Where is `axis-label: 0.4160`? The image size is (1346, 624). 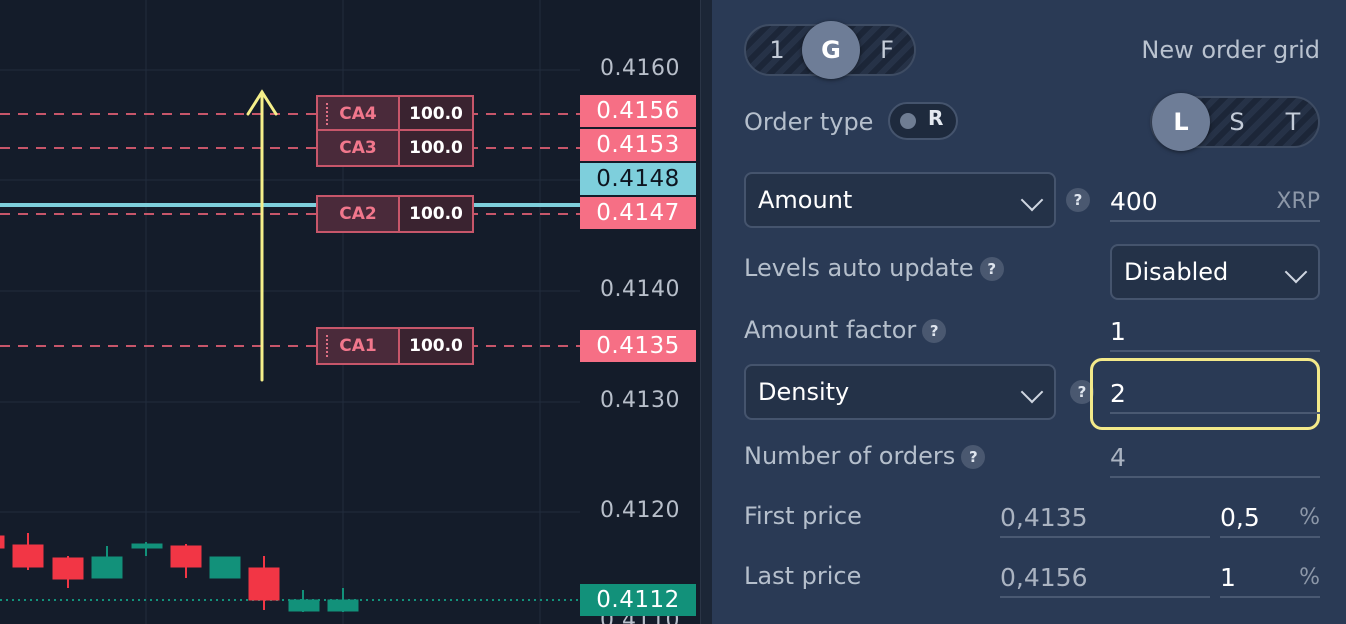
axis-label: 0.4160 is located at coordinates (640, 68).